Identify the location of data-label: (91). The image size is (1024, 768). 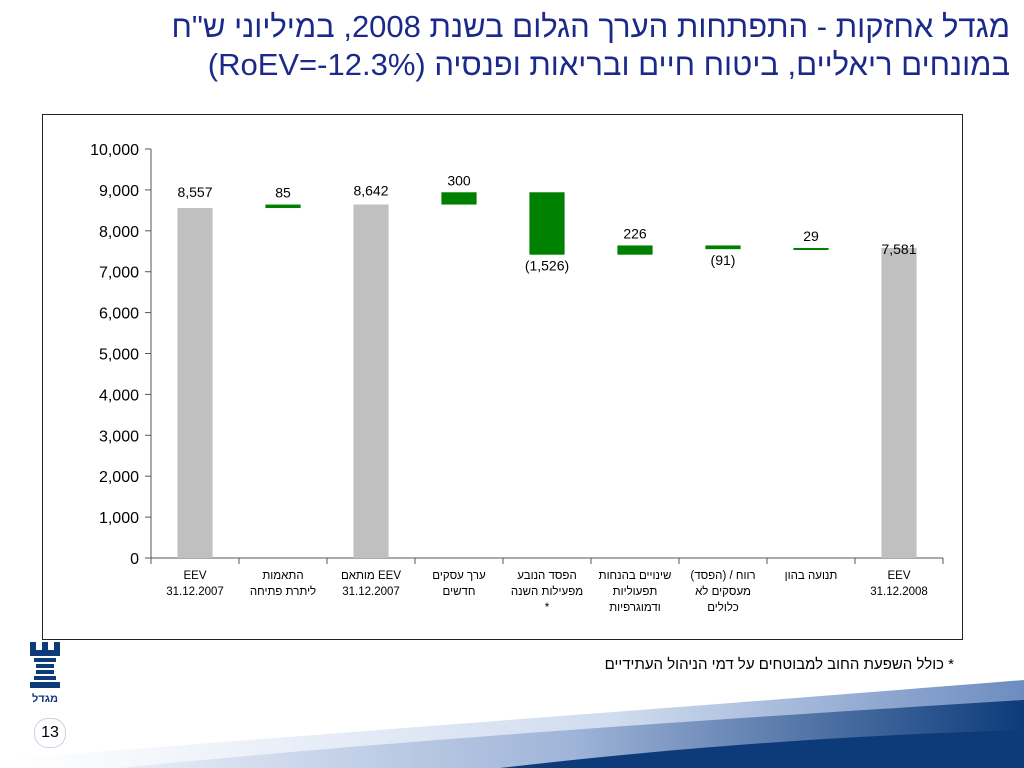
(723, 260).